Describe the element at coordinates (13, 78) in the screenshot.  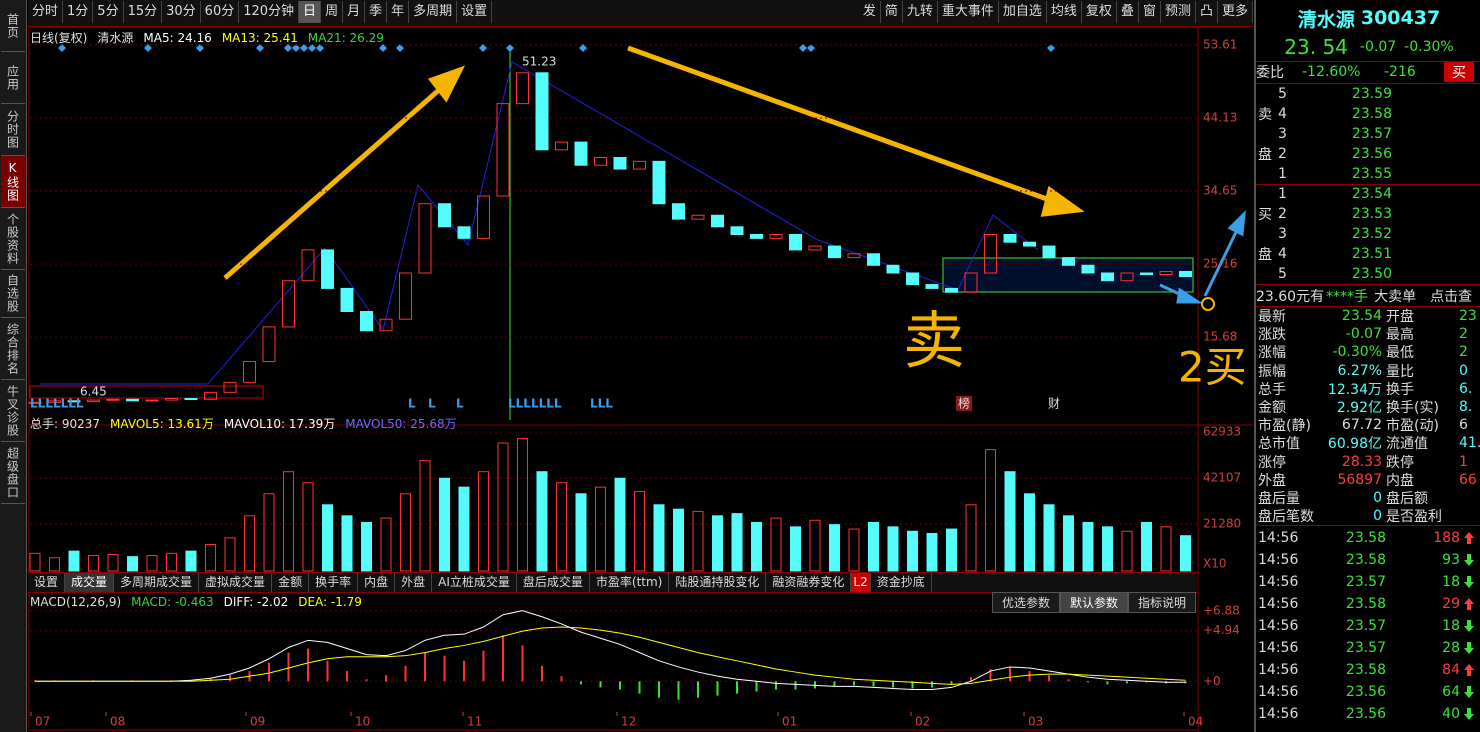
I see `sidebar-item: 应用` at that location.